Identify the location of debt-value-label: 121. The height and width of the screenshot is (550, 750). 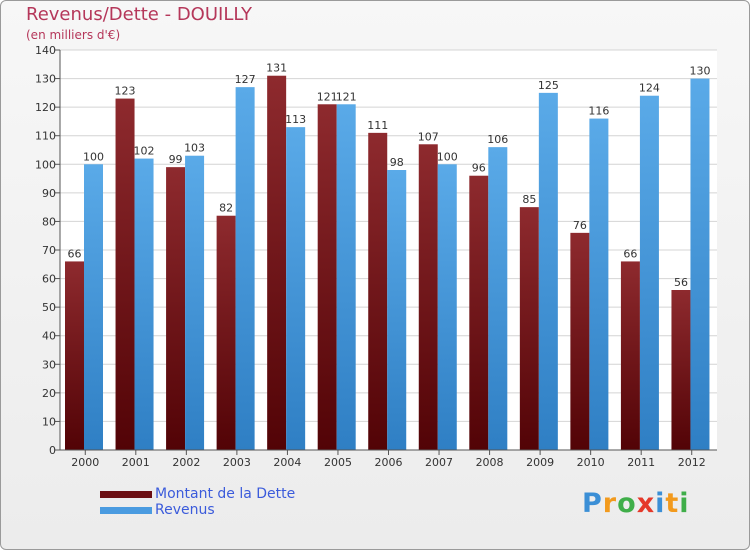
(327, 96).